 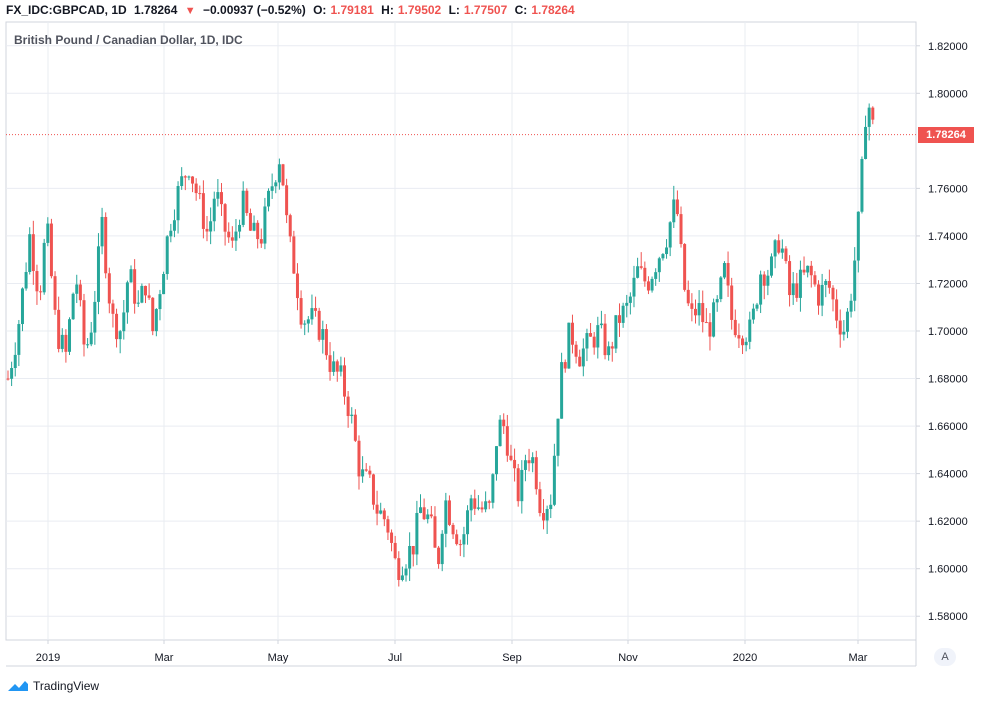 What do you see at coordinates (948, 47) in the screenshot?
I see `y-tick-label: 1.82000` at bounding box center [948, 47].